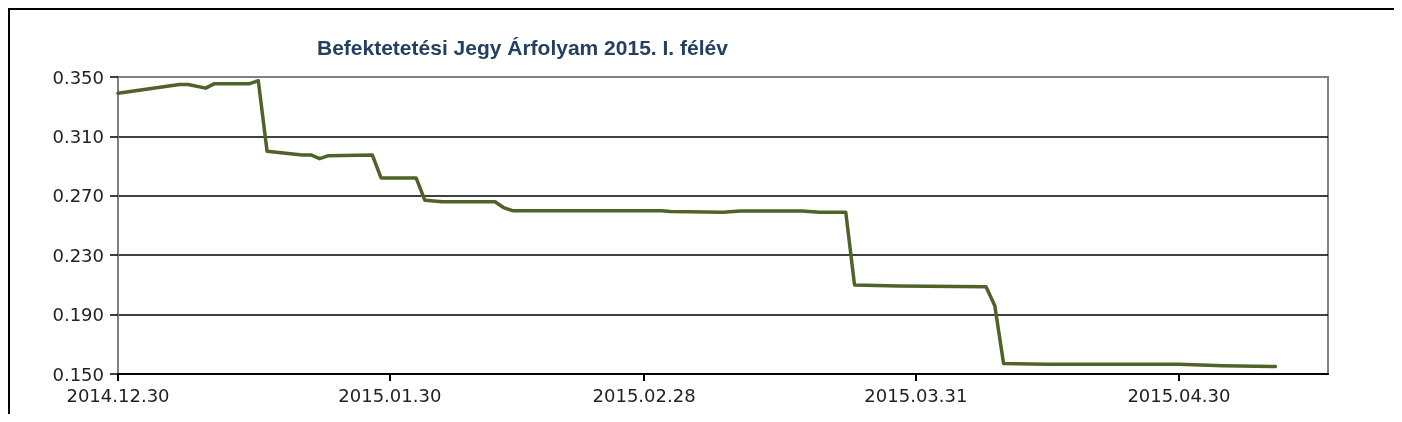 This screenshot has height=422, width=1402. Describe the element at coordinates (916, 395) in the screenshot. I see `x-tick-label: 2015.03.31` at that location.